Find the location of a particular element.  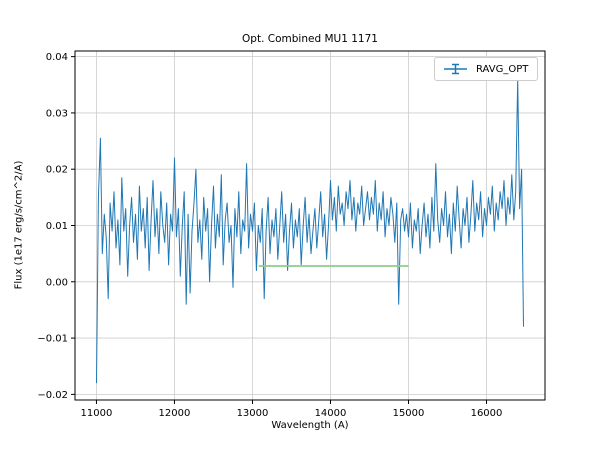

x-tick-label: 12000 is located at coordinates (175, 413).